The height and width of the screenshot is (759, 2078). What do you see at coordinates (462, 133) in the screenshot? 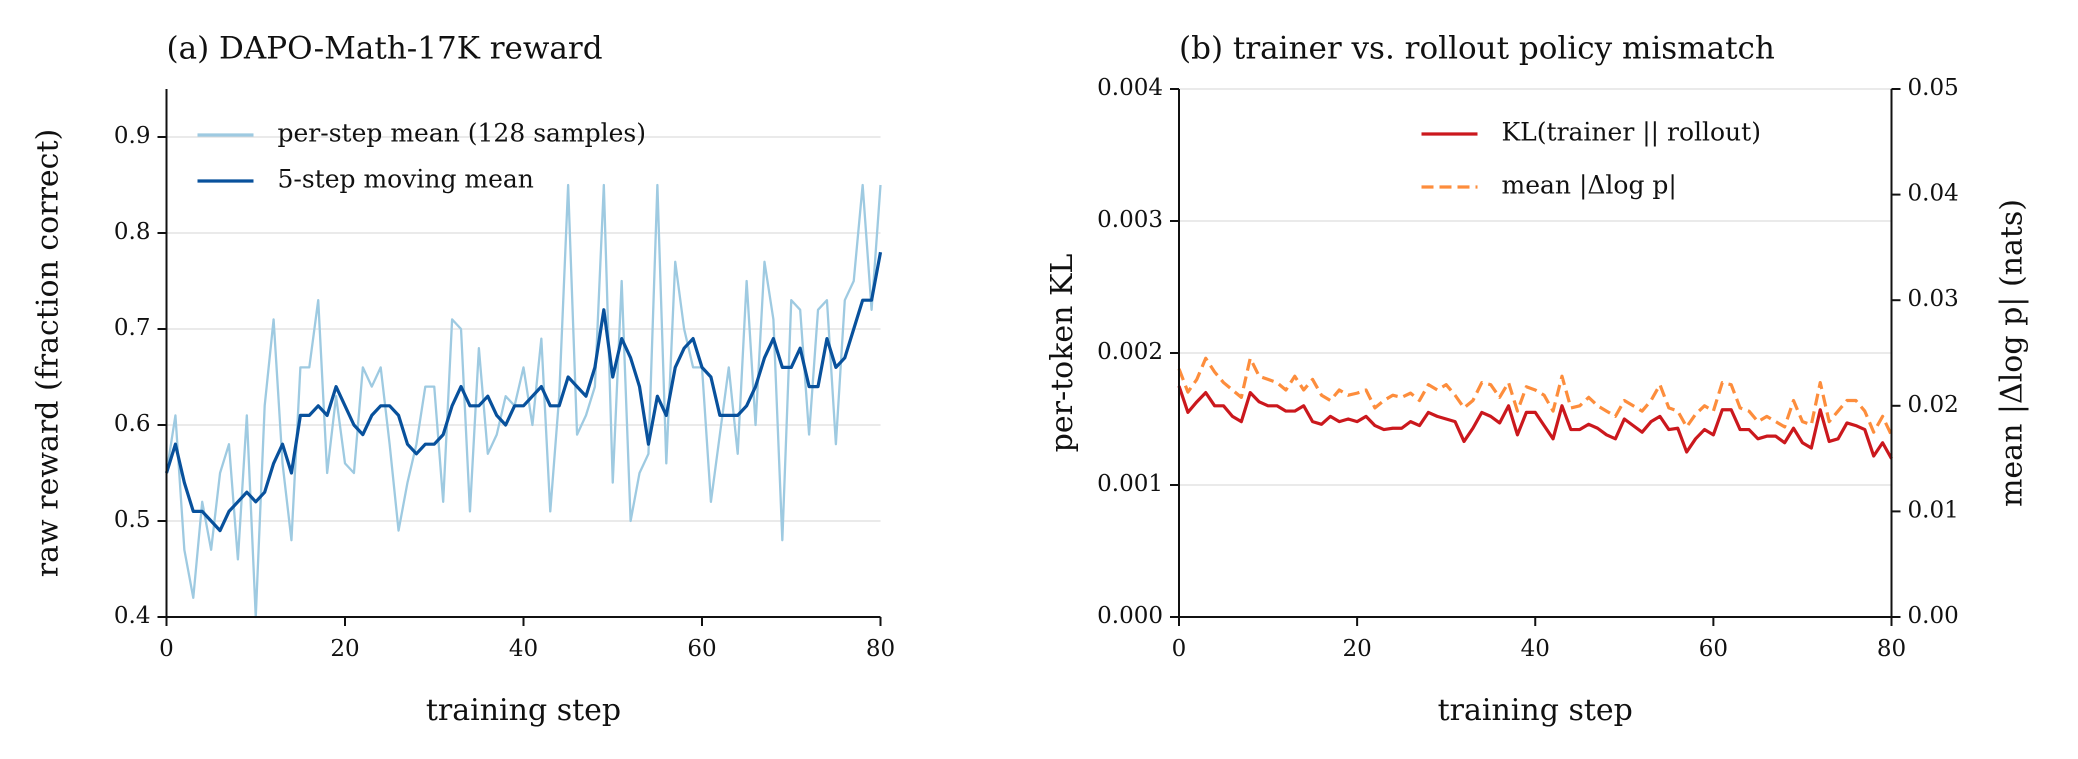
I see `legend-label: per-step mean (128 samples)` at bounding box center [462, 133].